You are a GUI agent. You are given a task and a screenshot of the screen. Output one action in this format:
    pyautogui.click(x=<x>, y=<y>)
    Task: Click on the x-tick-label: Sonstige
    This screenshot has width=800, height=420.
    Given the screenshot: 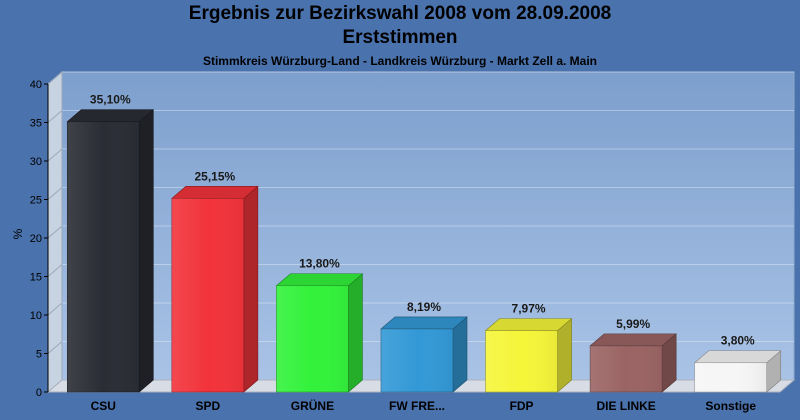 What is the action you would take?
    pyautogui.click(x=730, y=406)
    